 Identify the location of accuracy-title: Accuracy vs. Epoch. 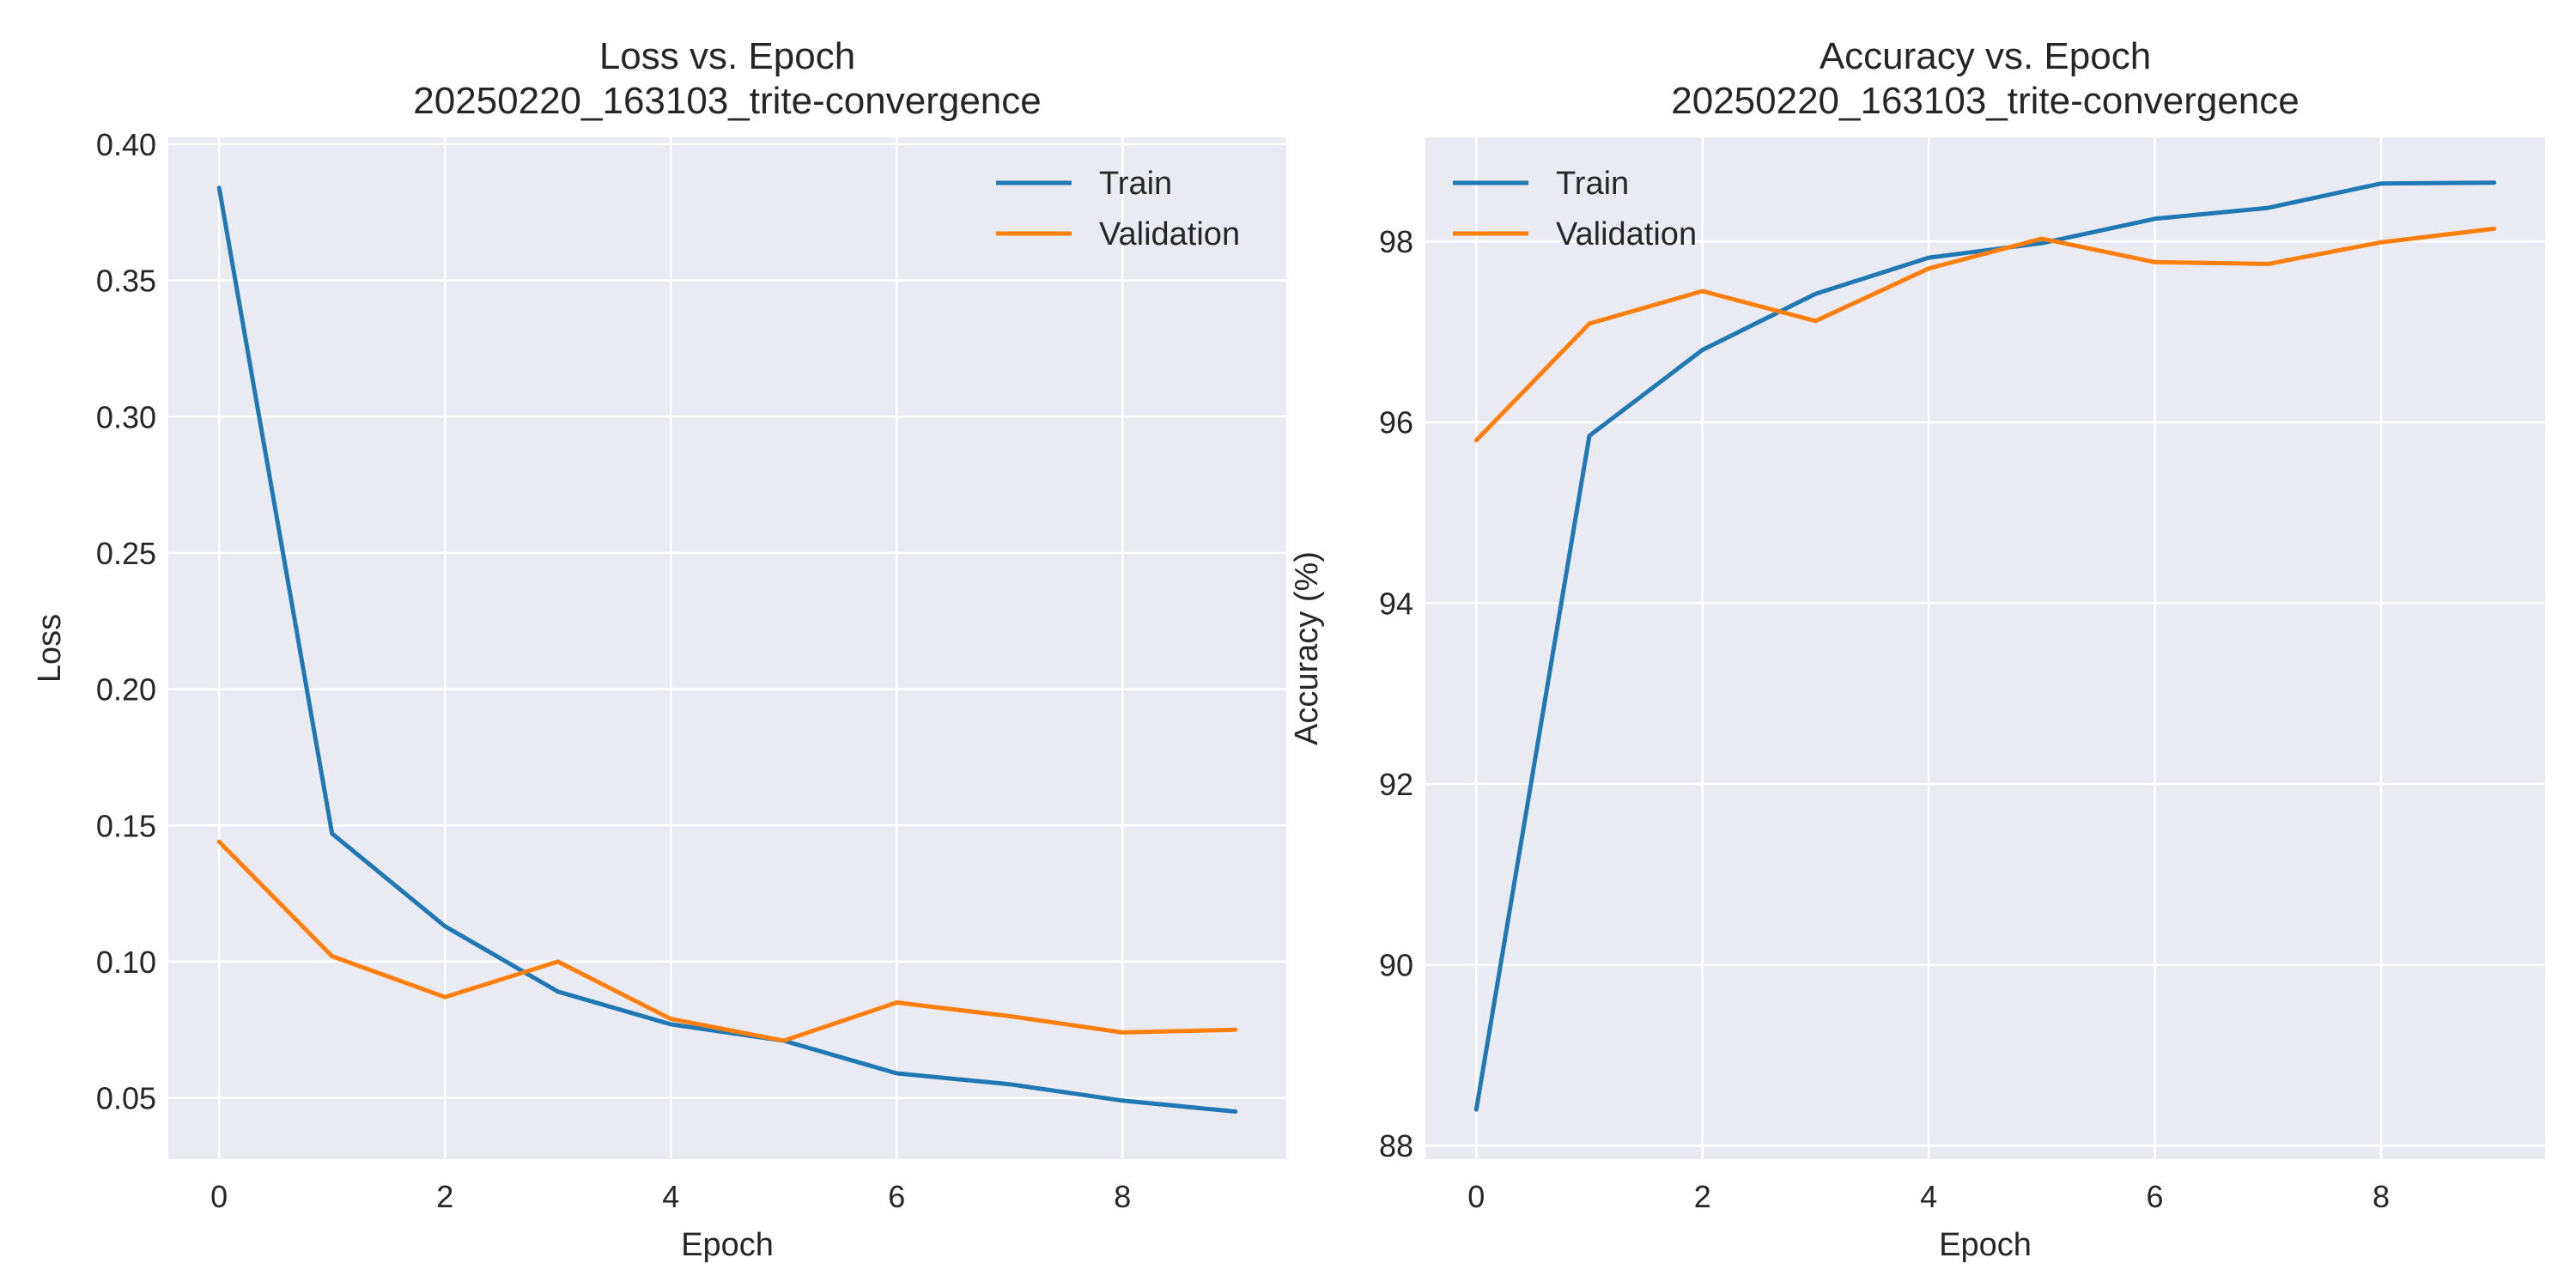
(1985, 56).